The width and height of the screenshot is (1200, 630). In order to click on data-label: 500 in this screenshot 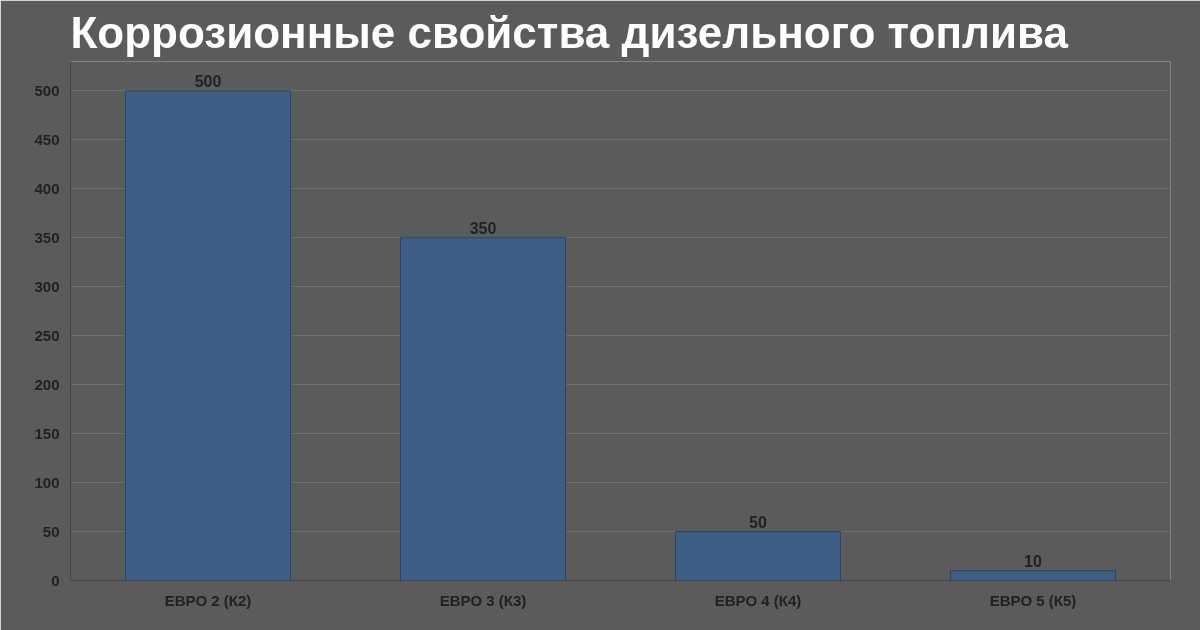, I will do `click(208, 81)`.